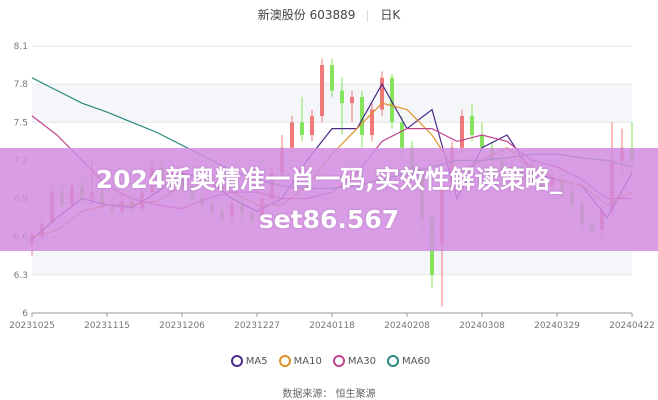  I want to click on legend-item-ma5: MA5, so click(248, 361).